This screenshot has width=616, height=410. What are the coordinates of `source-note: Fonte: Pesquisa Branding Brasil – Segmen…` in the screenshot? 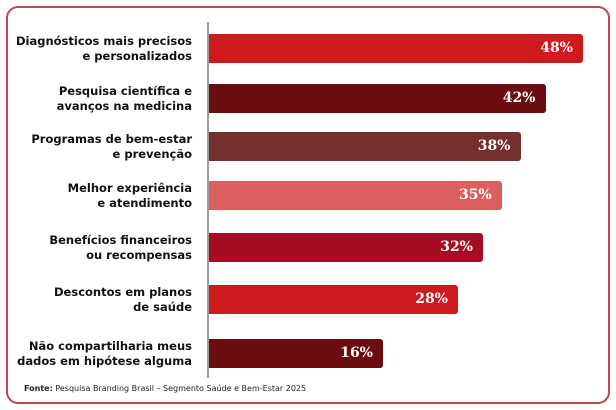 It's located at (165, 388).